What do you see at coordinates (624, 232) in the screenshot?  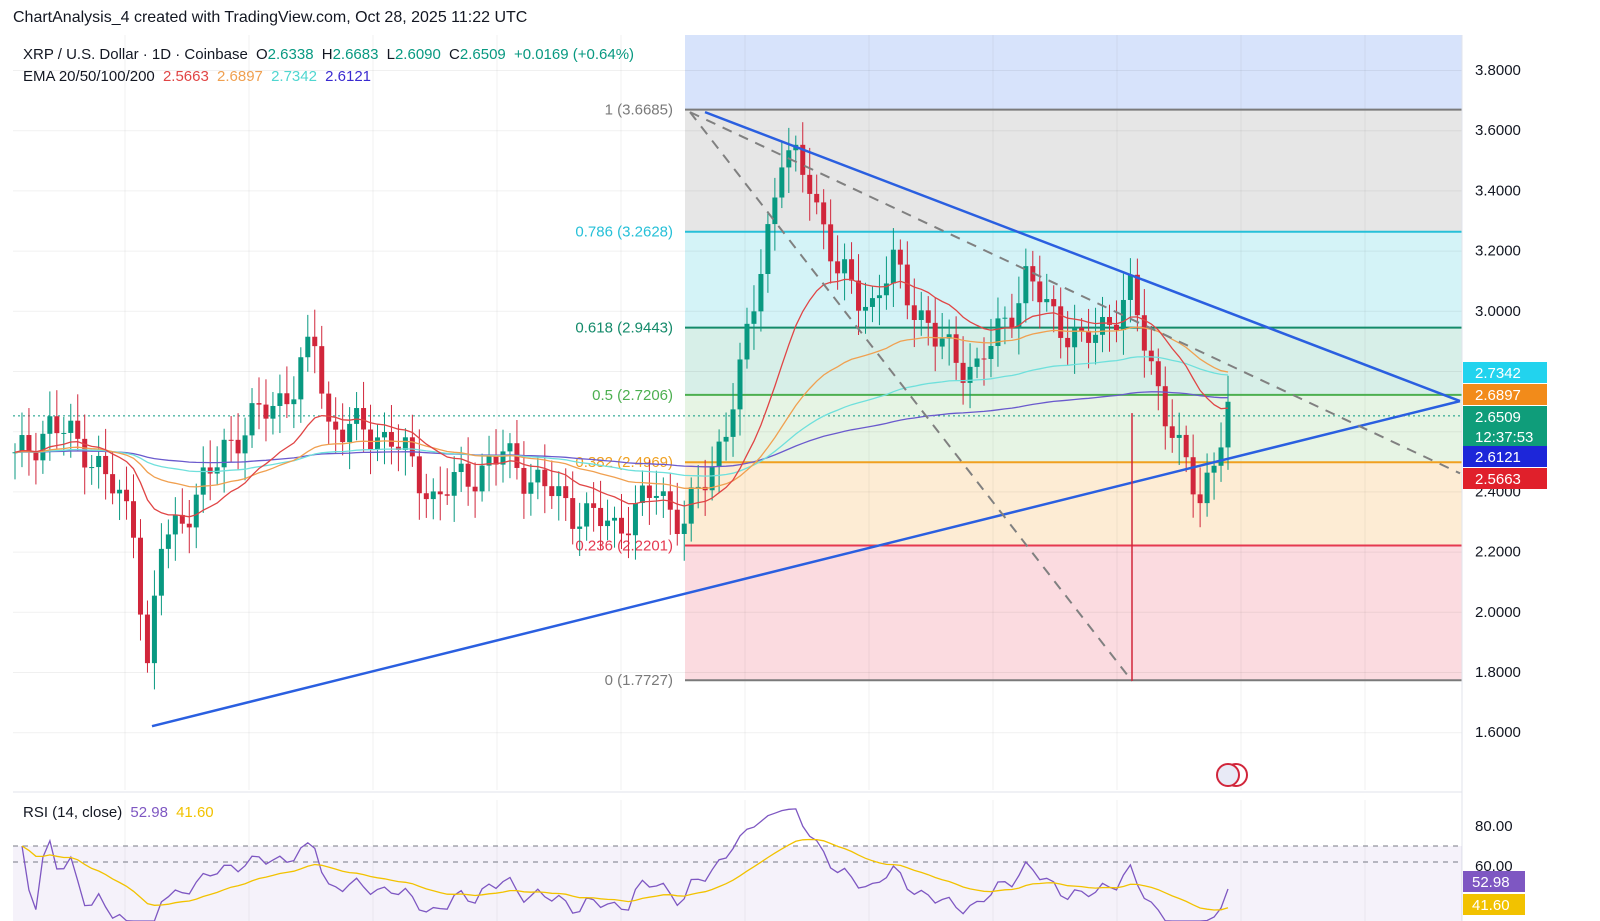 I see `fib-level-label: 0.786 (3.2628)` at bounding box center [624, 232].